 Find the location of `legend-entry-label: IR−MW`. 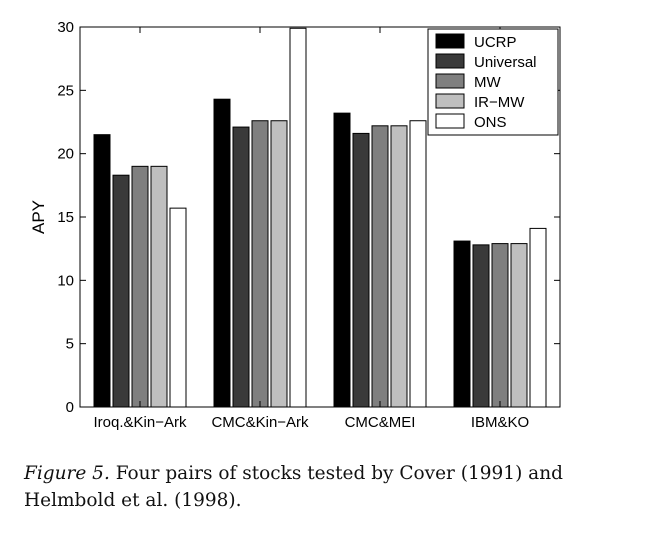

legend-entry-label: IR−MW is located at coordinates (499, 102).